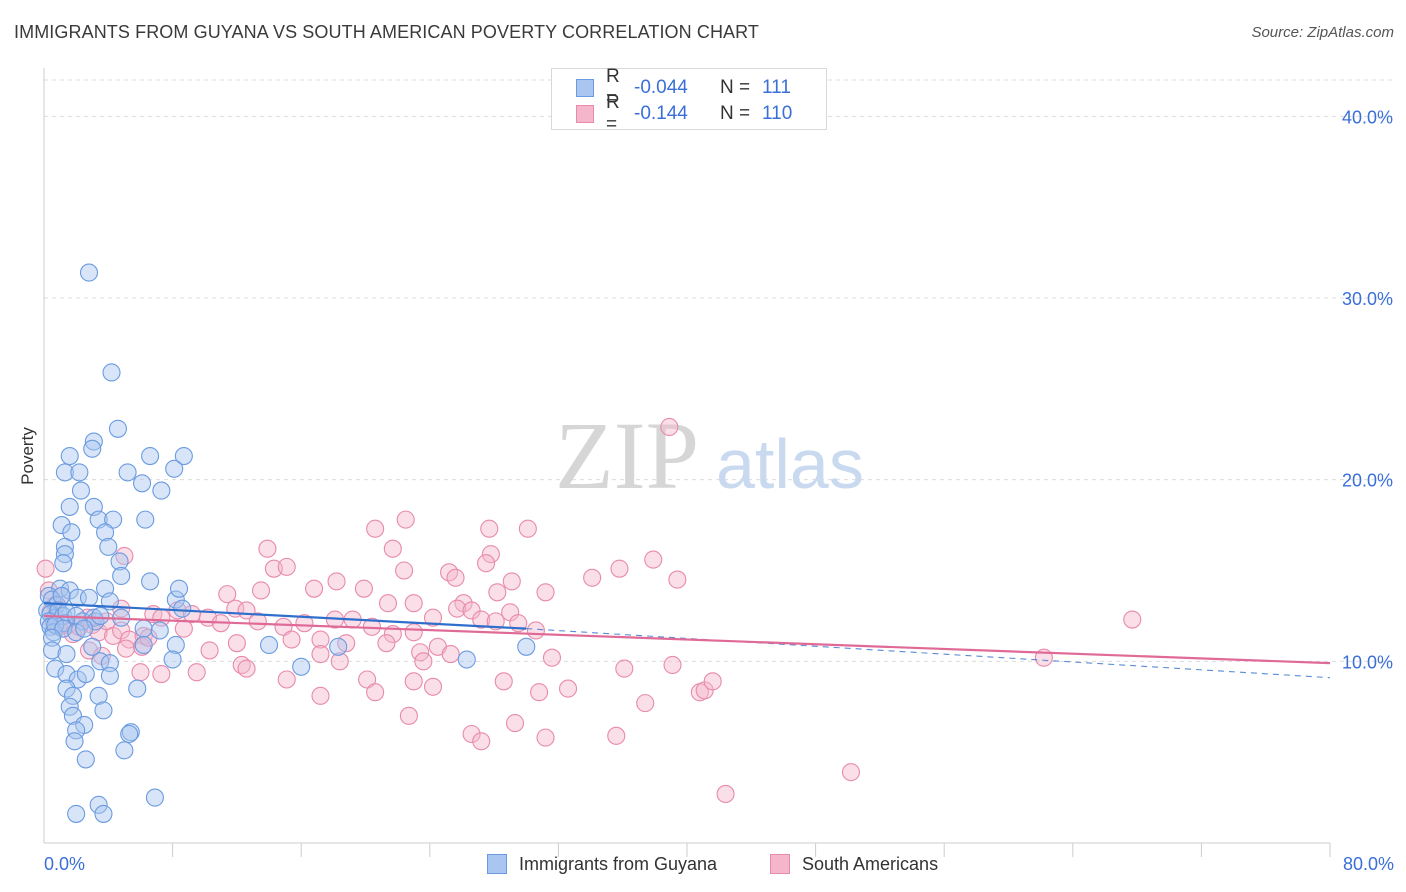  What do you see at coordinates (780, 864) in the screenshot?
I see `south-americans-legend-swatch` at bounding box center [780, 864].